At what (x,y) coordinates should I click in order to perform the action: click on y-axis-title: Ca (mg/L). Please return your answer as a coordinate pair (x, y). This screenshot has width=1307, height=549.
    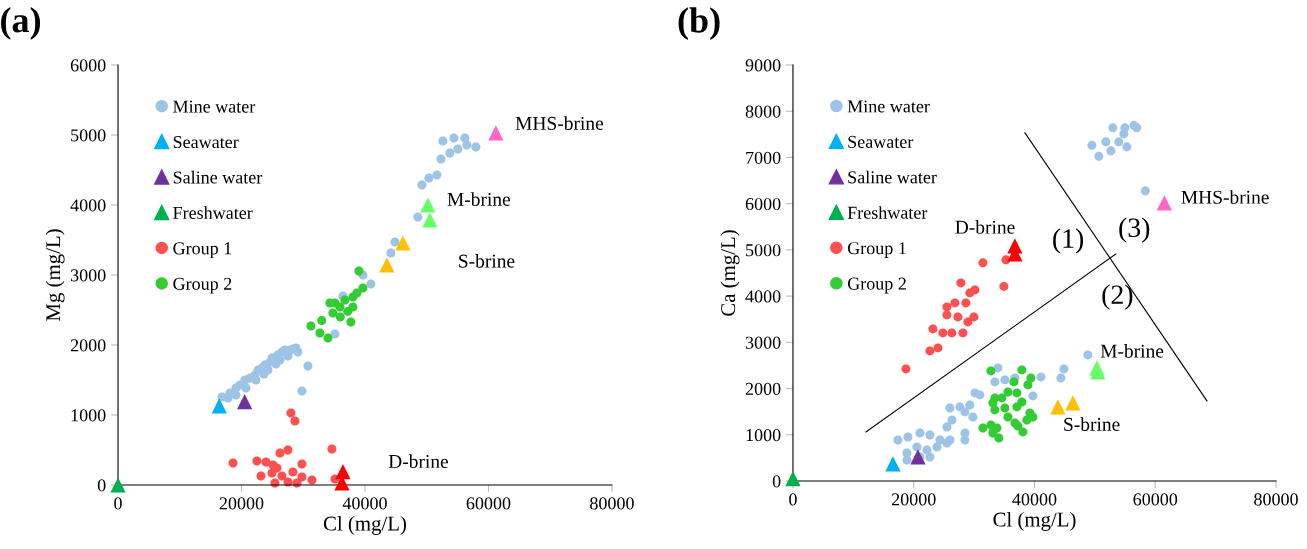
    Looking at the image, I should click on (730, 273).